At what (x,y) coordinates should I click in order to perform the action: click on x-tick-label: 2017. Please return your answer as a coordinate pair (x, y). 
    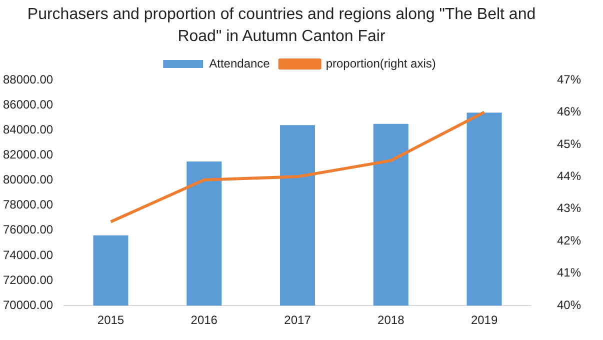
    Looking at the image, I should click on (298, 320).